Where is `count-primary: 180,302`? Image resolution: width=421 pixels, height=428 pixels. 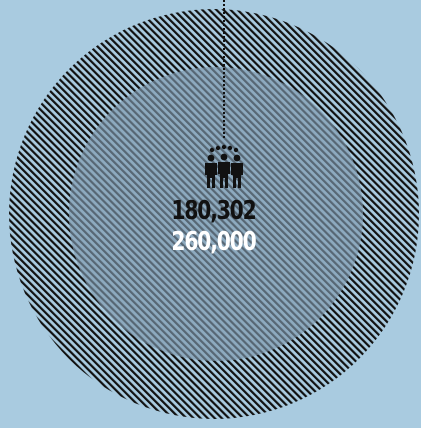
count-primary: 180,302 is located at coordinates (213, 211).